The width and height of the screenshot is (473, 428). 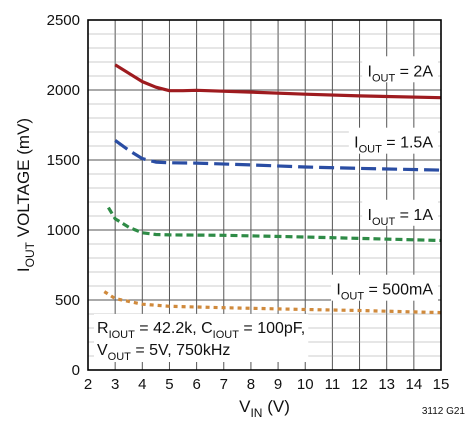 What do you see at coordinates (359, 384) in the screenshot?
I see `x-tick-label: 12` at bounding box center [359, 384].